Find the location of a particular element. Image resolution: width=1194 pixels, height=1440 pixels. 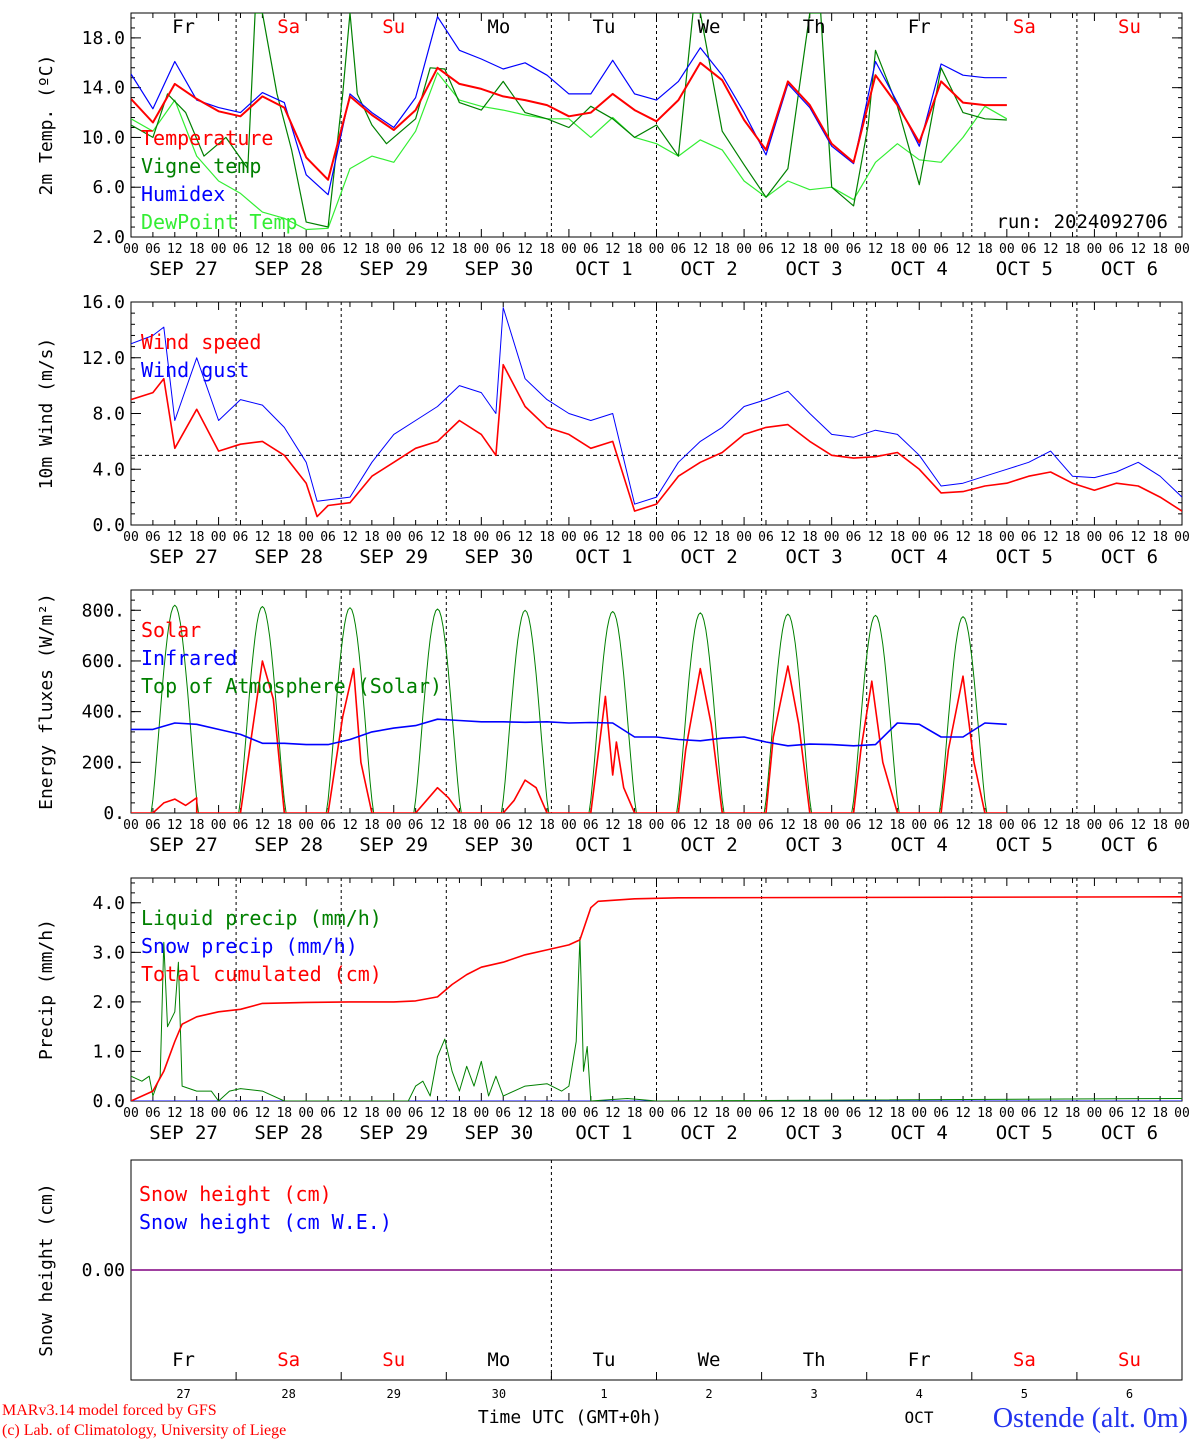

y-tick-label: 12.0 is located at coordinates (103, 358).